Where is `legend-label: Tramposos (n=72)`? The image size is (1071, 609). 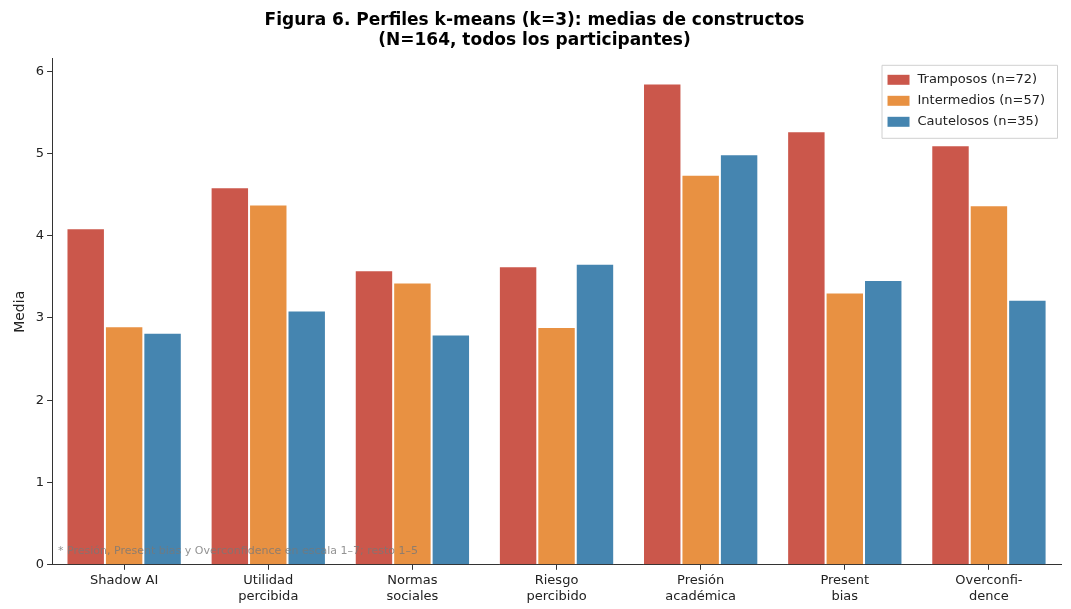 legend-label: Tramposos (n=72) is located at coordinates (977, 79).